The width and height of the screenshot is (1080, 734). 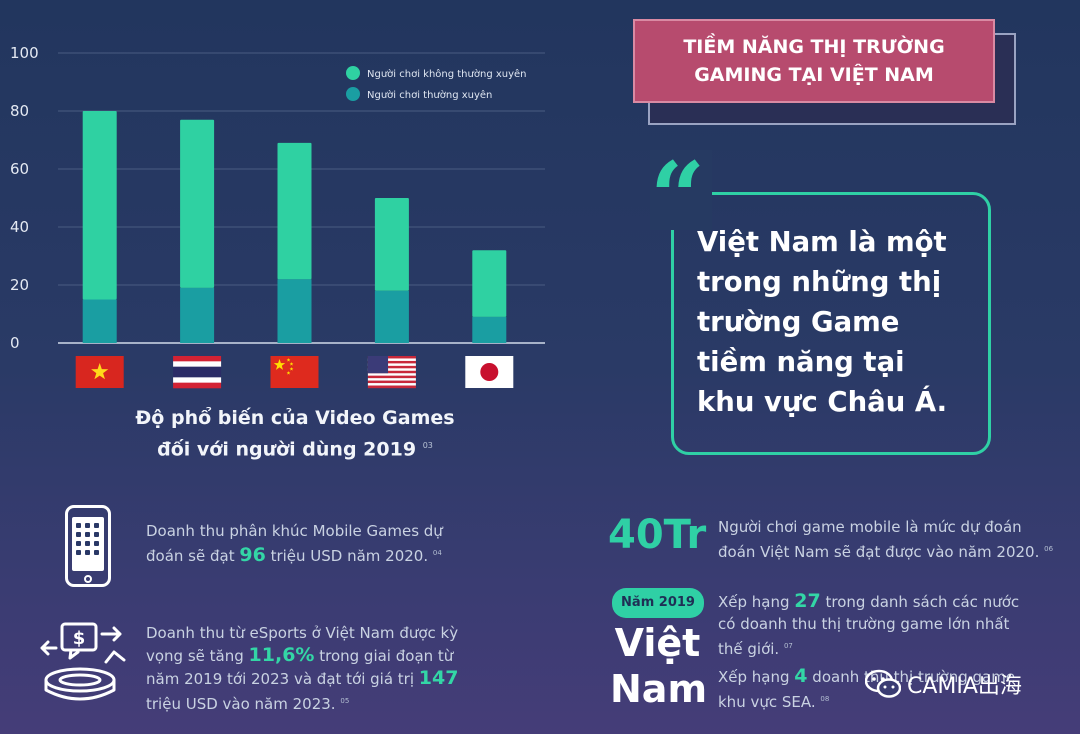 I want to click on flag-japan-icon, so click(x=489, y=372).